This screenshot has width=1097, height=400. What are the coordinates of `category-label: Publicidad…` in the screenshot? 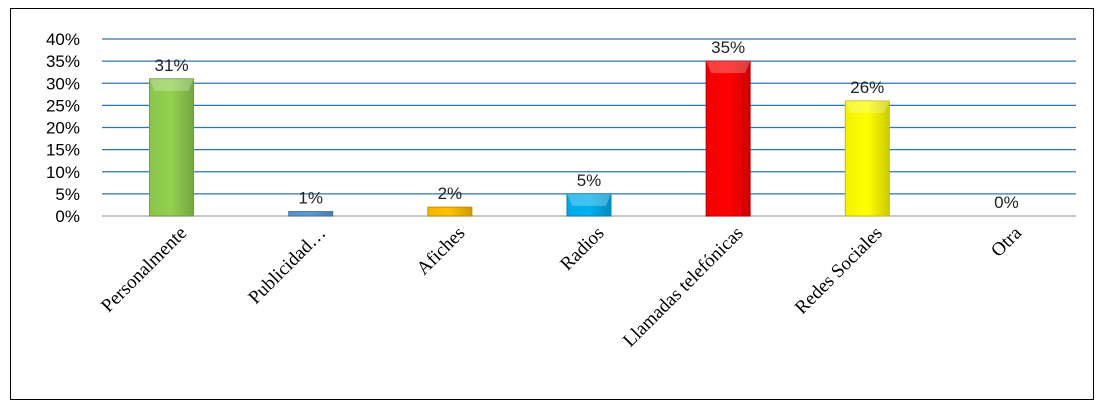 It's located at (287, 266).